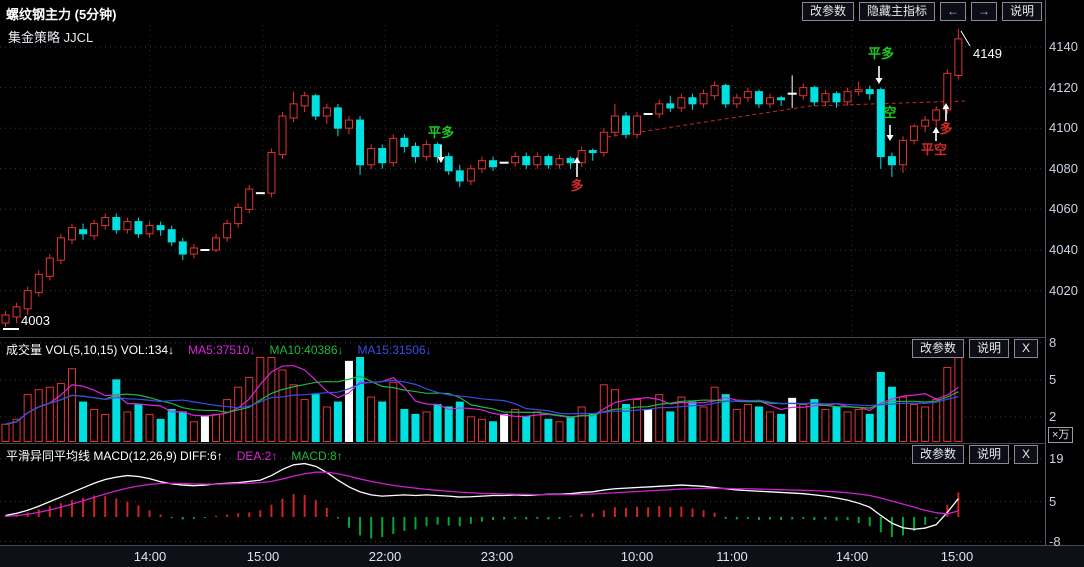 The height and width of the screenshot is (567, 1084). What do you see at coordinates (35, 320) in the screenshot?
I see `low-price-label: 4003` at bounding box center [35, 320].